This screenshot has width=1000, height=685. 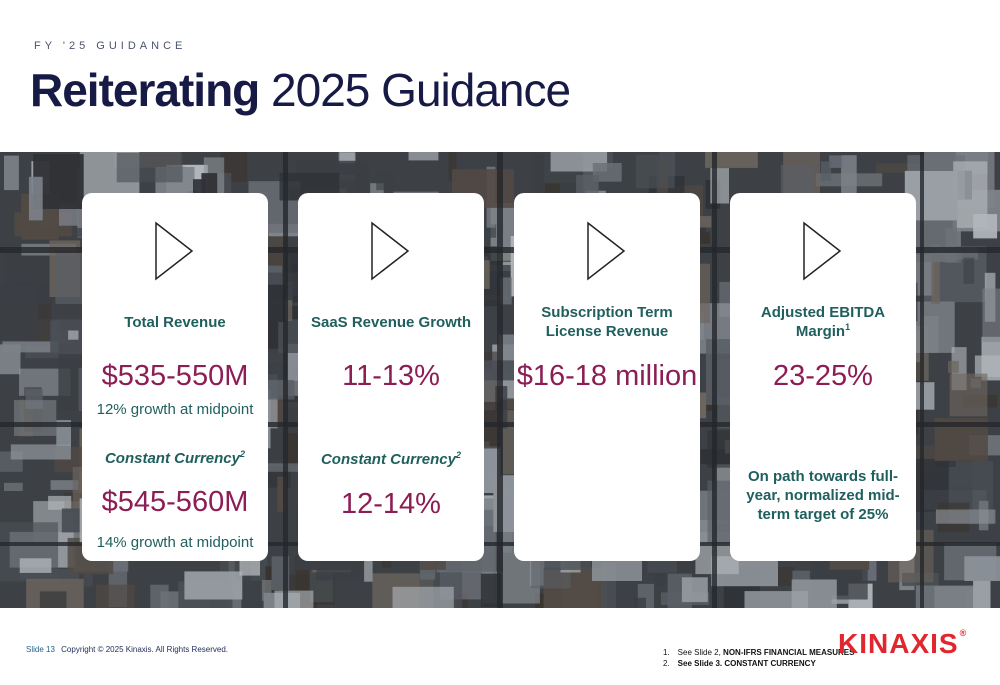 I want to click on metric-value: 11-13%, so click(x=391, y=376).